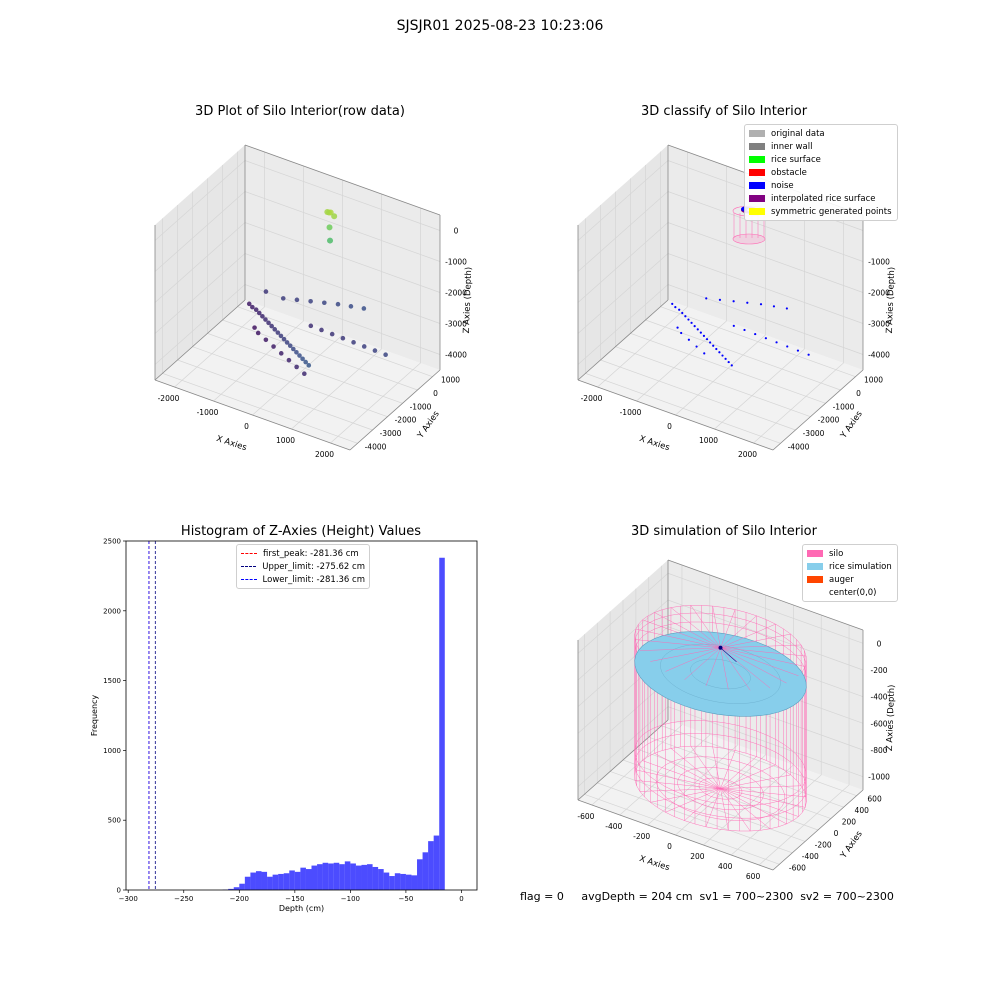 This screenshot has width=1000, height=1000. Describe the element at coordinates (294, 899) in the screenshot. I see `histogram-x-tick-label: −150` at that location.